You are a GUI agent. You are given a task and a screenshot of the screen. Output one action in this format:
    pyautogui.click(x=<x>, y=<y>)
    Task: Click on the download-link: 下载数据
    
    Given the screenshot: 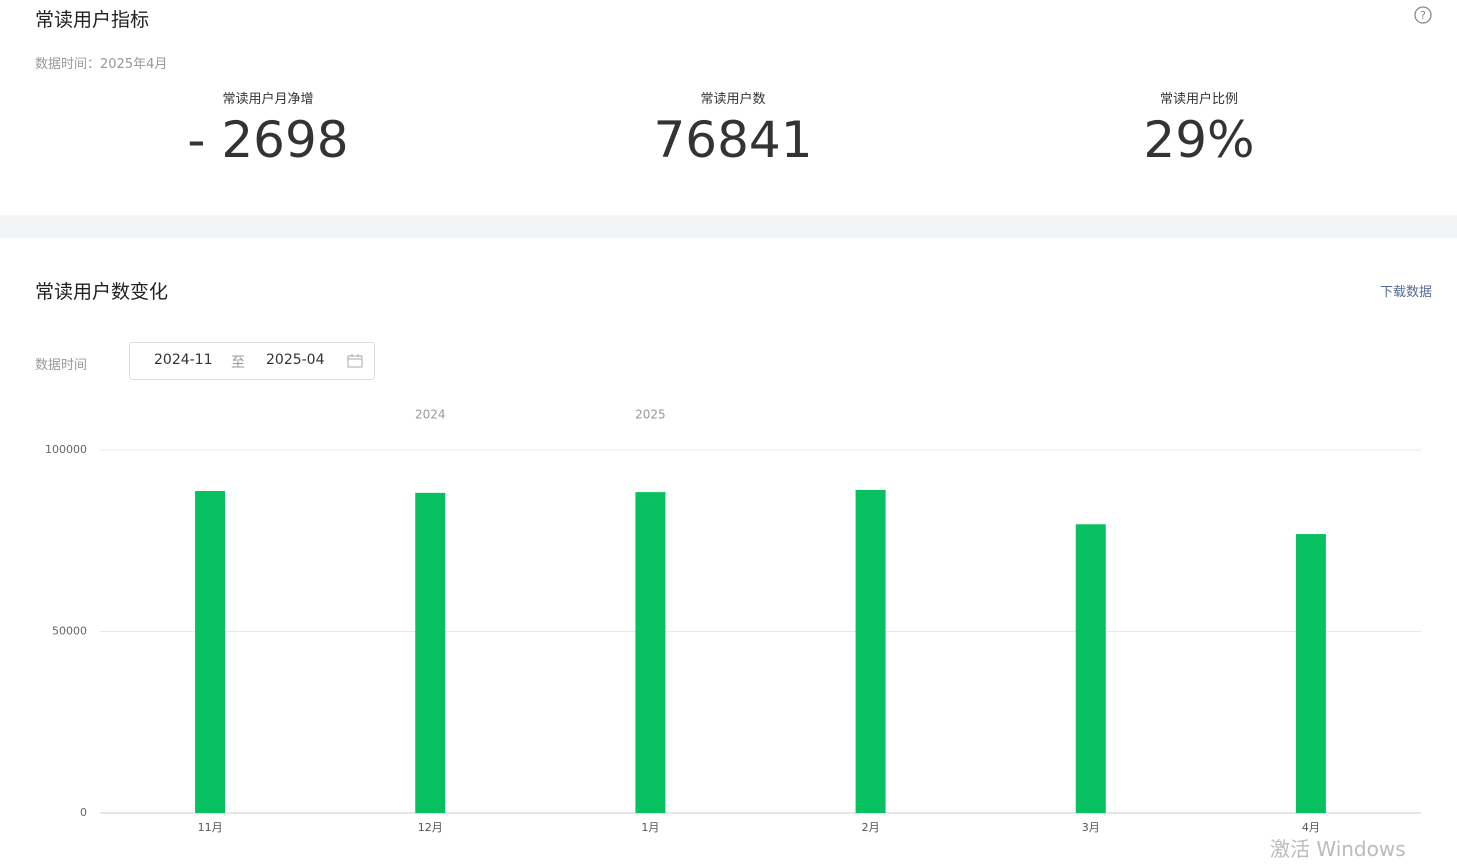 What is the action you would take?
    pyautogui.click(x=1405, y=292)
    